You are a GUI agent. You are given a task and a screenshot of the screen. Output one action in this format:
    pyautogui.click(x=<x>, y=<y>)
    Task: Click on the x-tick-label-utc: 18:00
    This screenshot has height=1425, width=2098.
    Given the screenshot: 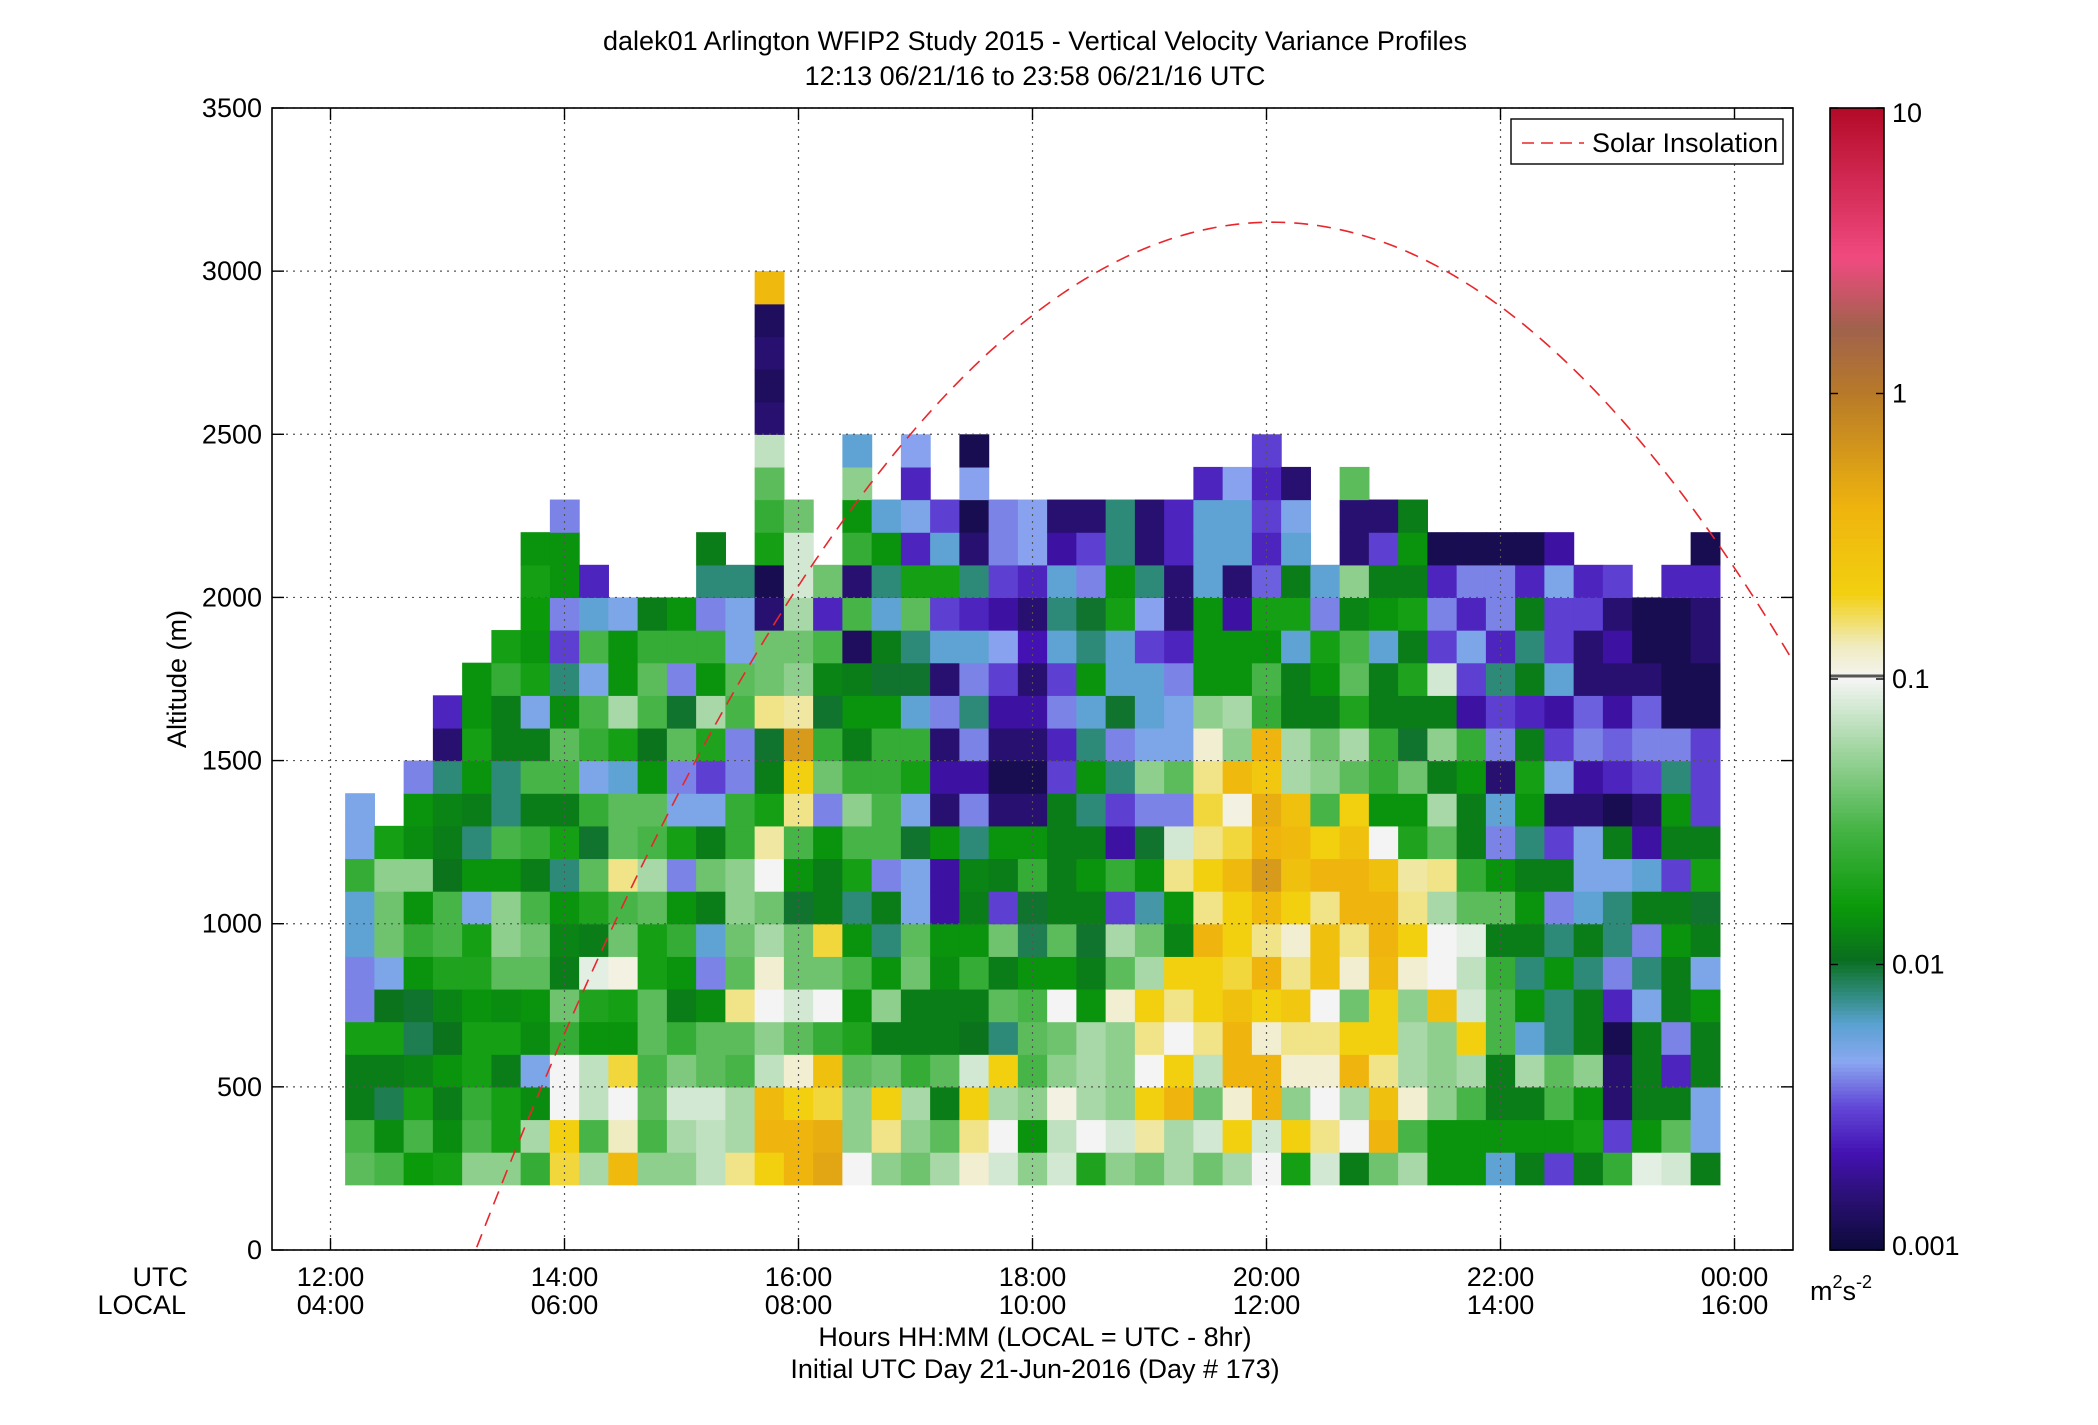 What is the action you would take?
    pyautogui.click(x=1033, y=1277)
    